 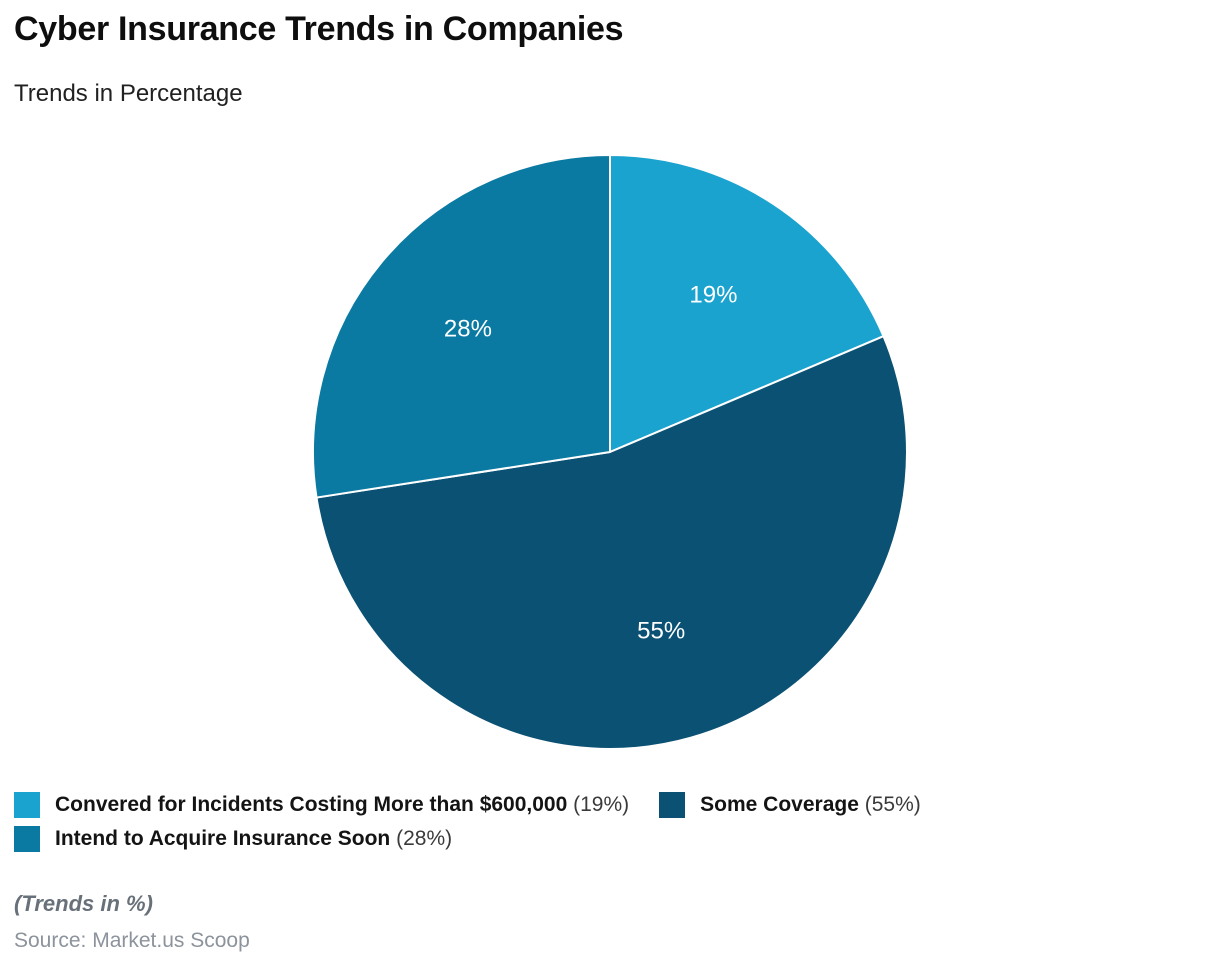 What do you see at coordinates (128, 93) in the screenshot?
I see `chart-subtitle: Trends in Percentage` at bounding box center [128, 93].